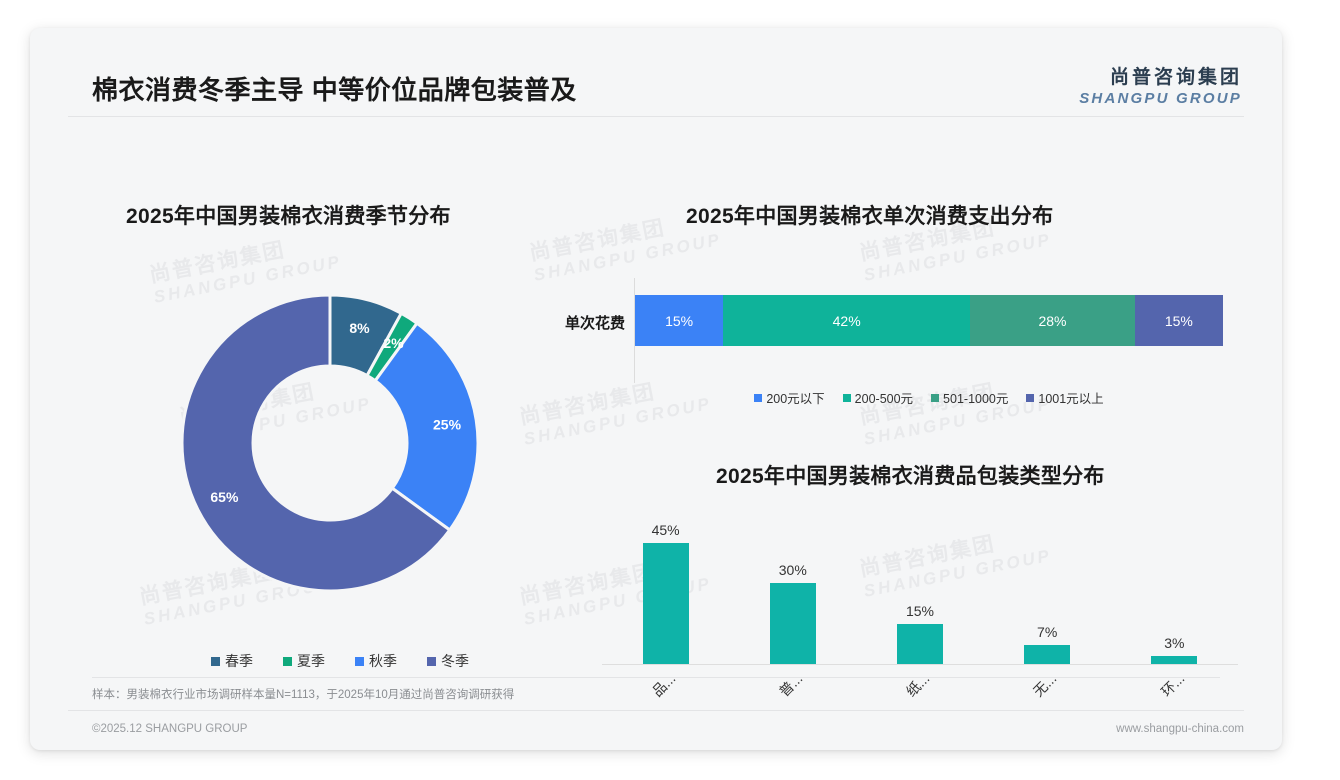  I want to click on legend-label: 秋季, so click(383, 661).